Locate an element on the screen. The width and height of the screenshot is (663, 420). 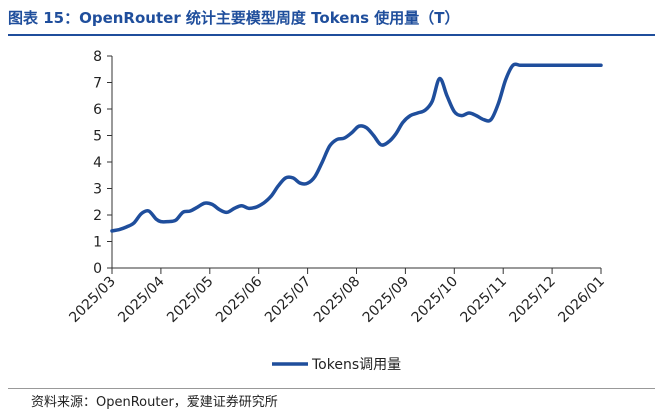
legend-label: Tokens调用量 is located at coordinates (356, 365).